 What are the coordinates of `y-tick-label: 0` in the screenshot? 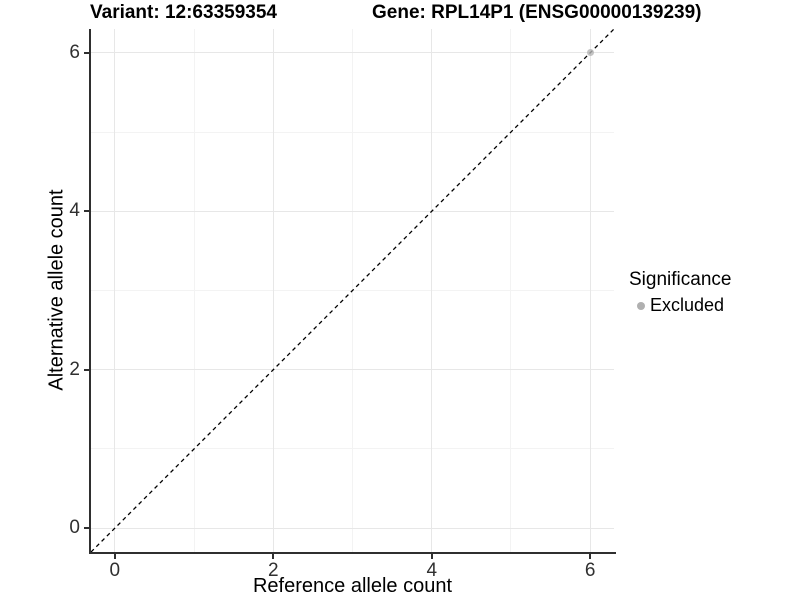 It's located at (74, 528).